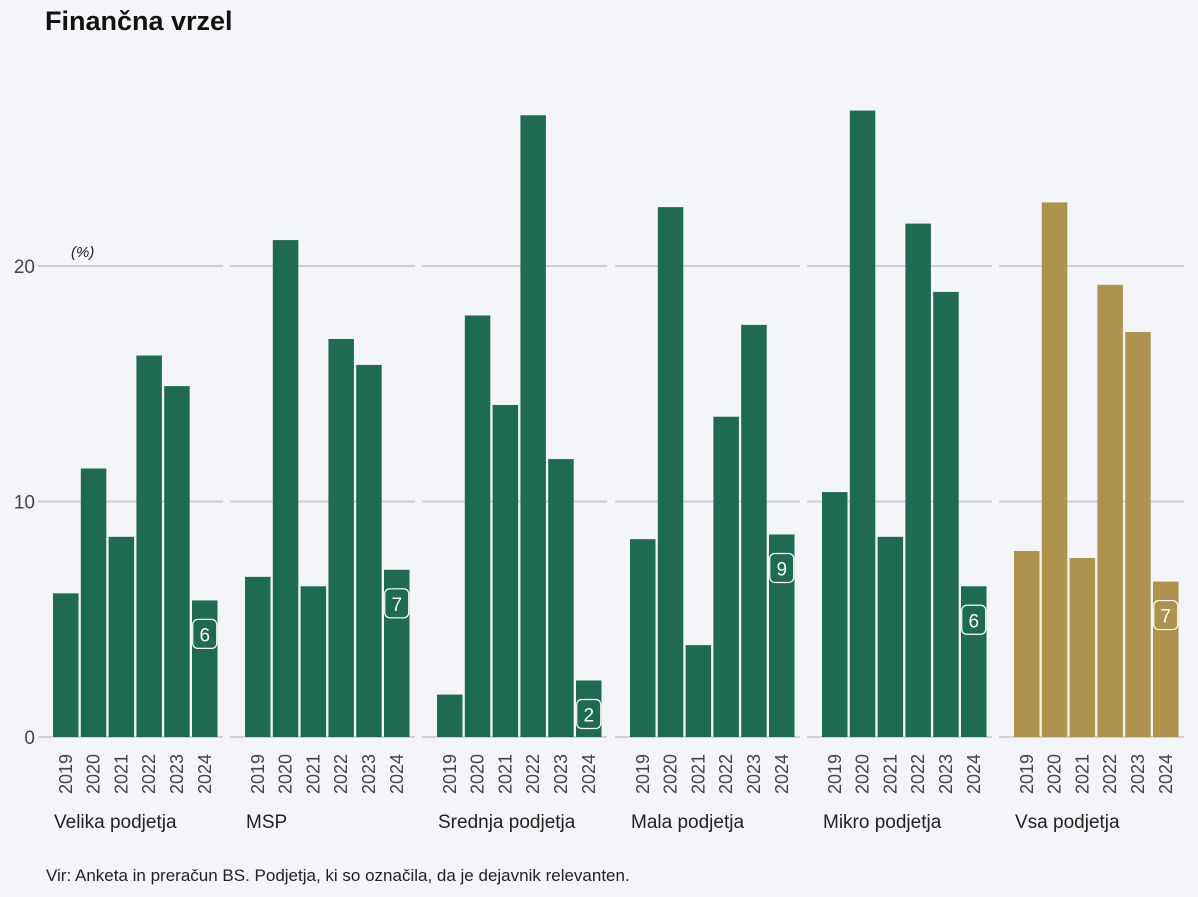  I want to click on y-tick-label: 20, so click(24, 267).